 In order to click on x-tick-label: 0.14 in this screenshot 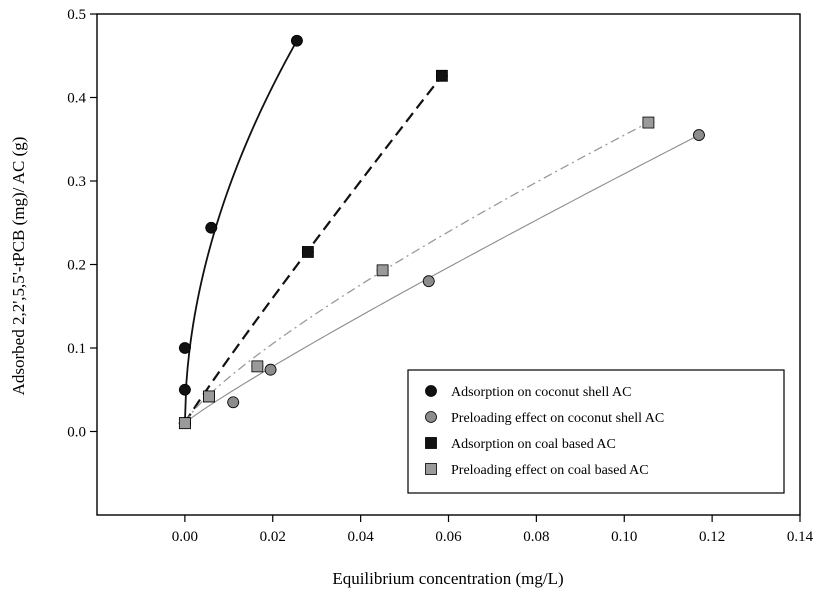, I will do `click(800, 537)`.